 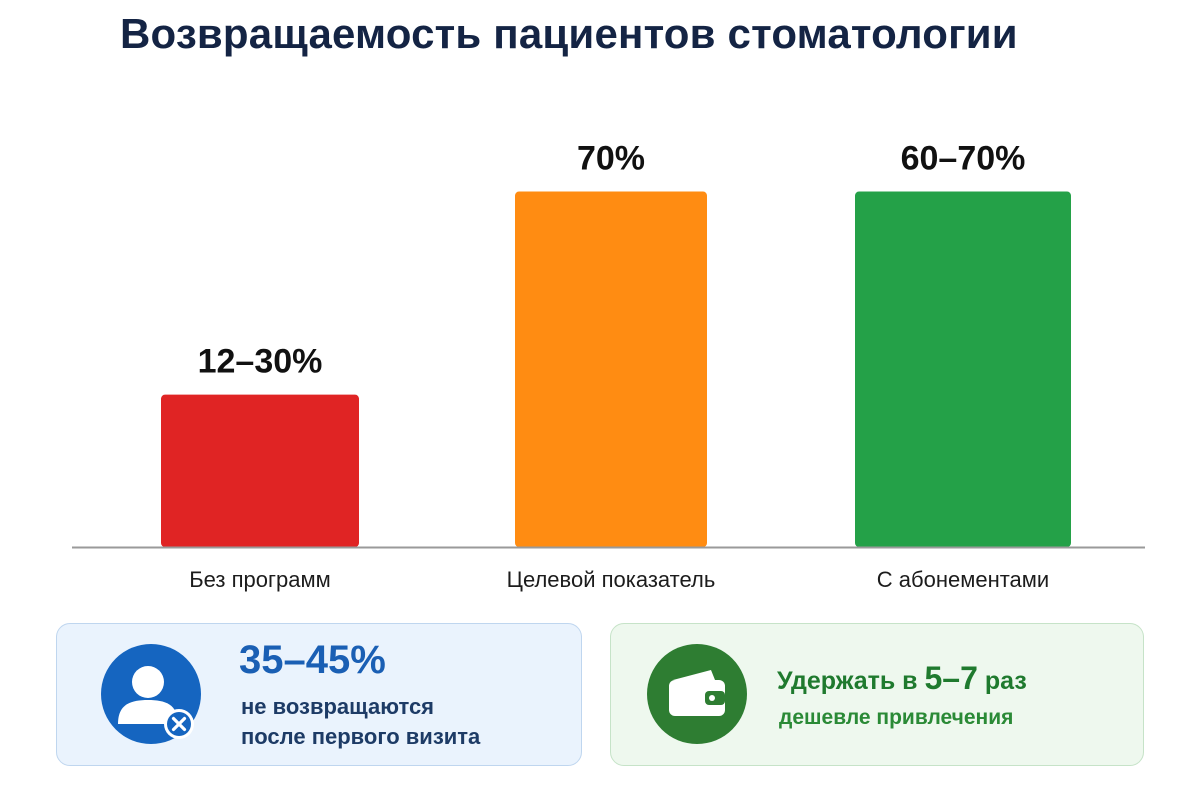 I want to click on not-returning-value: 35–45%, so click(x=312, y=660).